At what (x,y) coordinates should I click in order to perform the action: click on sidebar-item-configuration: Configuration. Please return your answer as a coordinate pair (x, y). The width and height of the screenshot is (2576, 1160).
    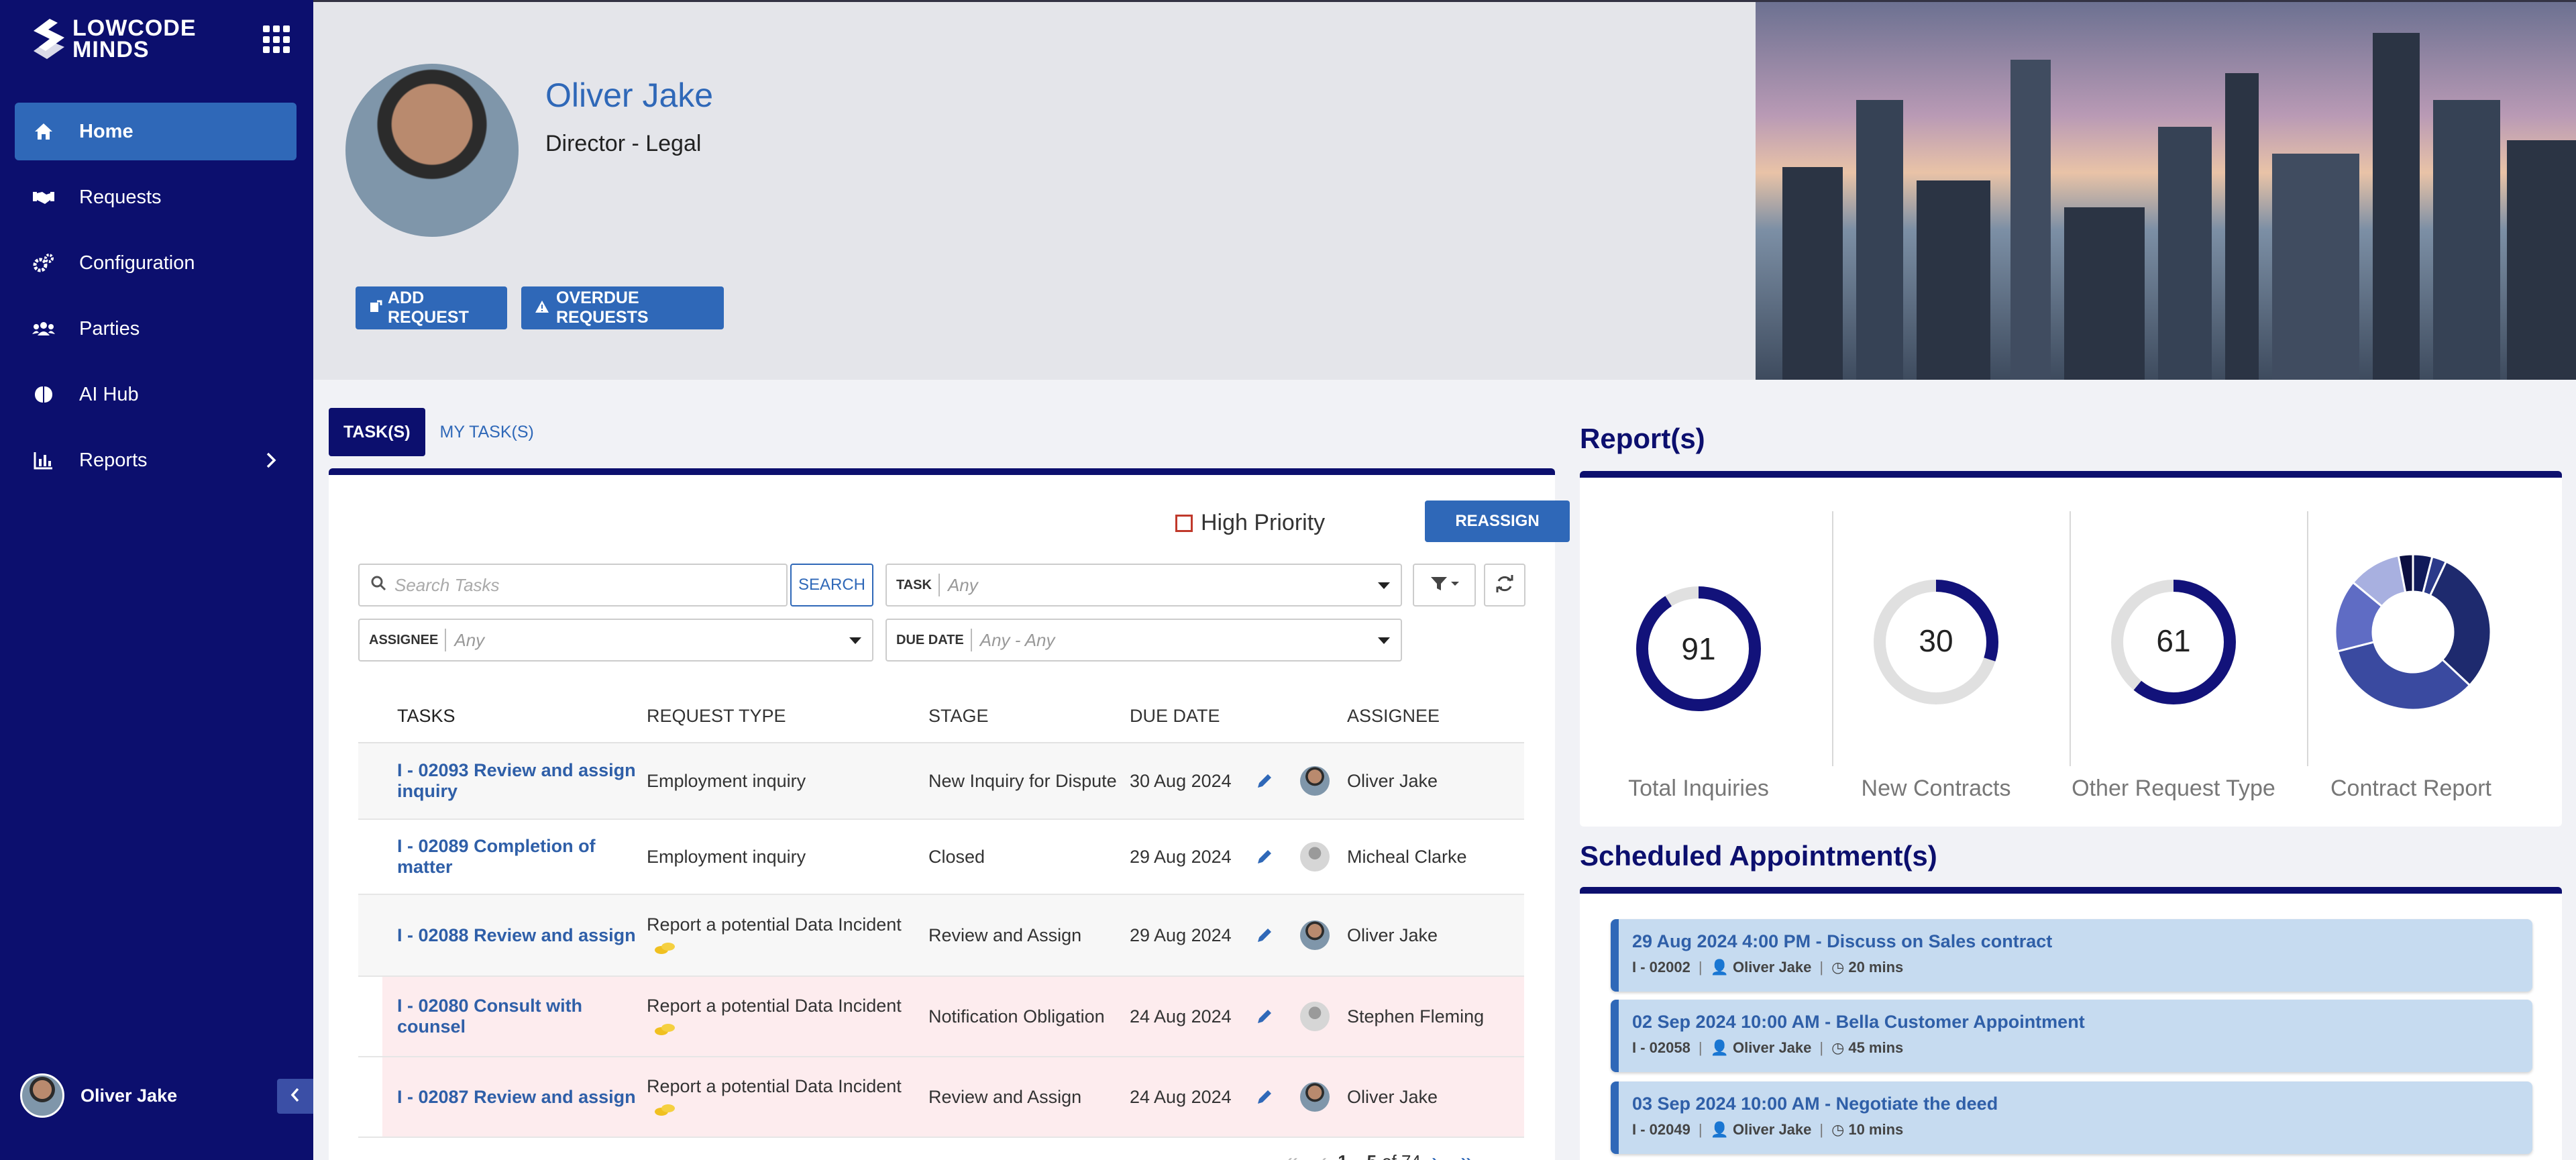
    Looking at the image, I should click on (156, 263).